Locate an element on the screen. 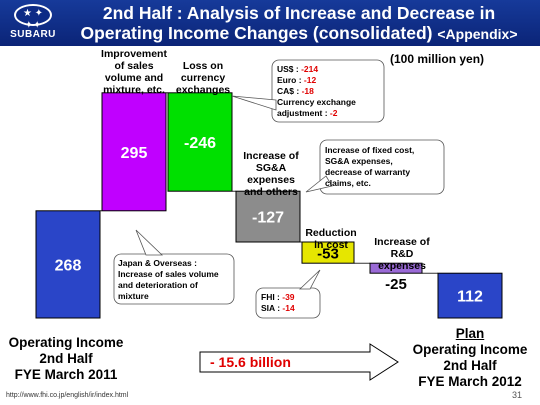 The height and width of the screenshot is (405, 540). note-currency-usd: US$ : -214 is located at coordinates (331, 69).